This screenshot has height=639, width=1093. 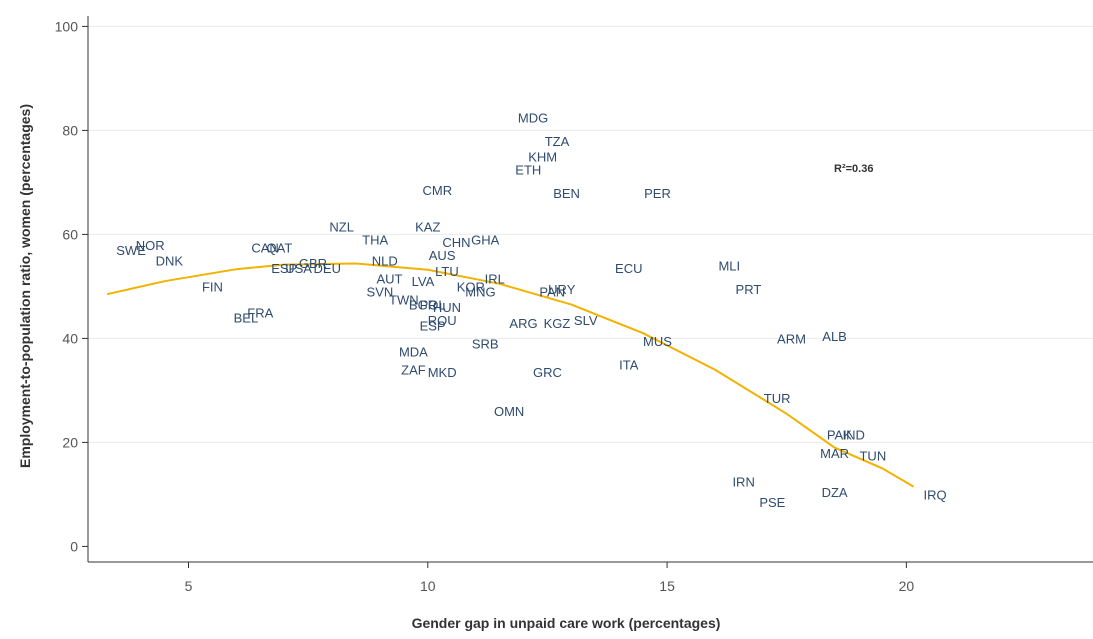 I want to click on point-label: PAN, so click(x=552, y=292).